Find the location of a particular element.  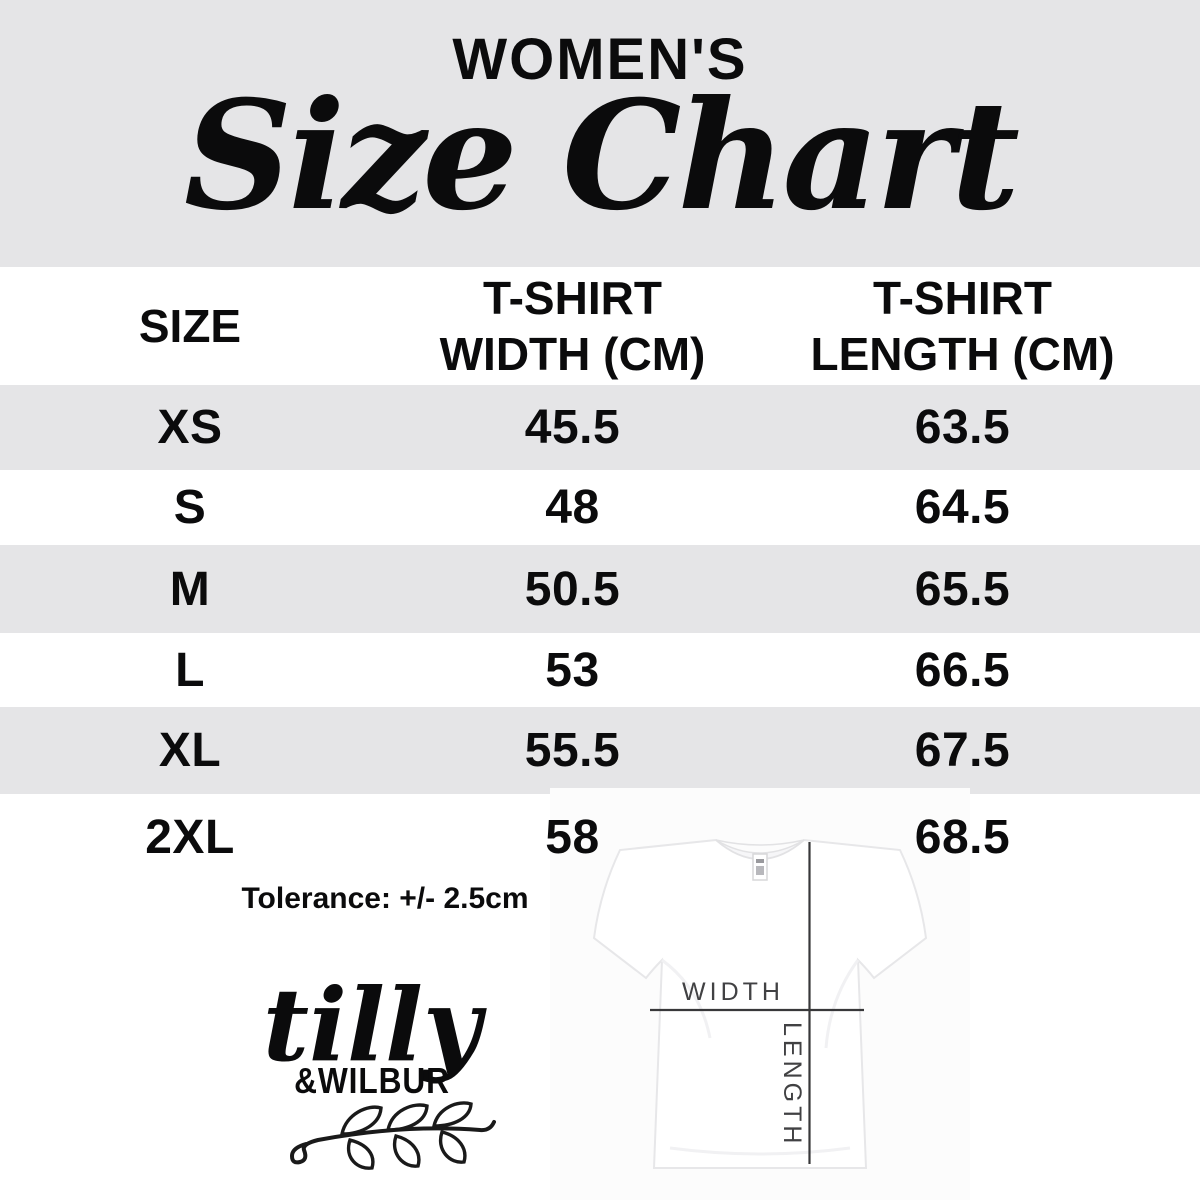

brand-logo-caps: &WILBUR is located at coordinates (372, 1080).